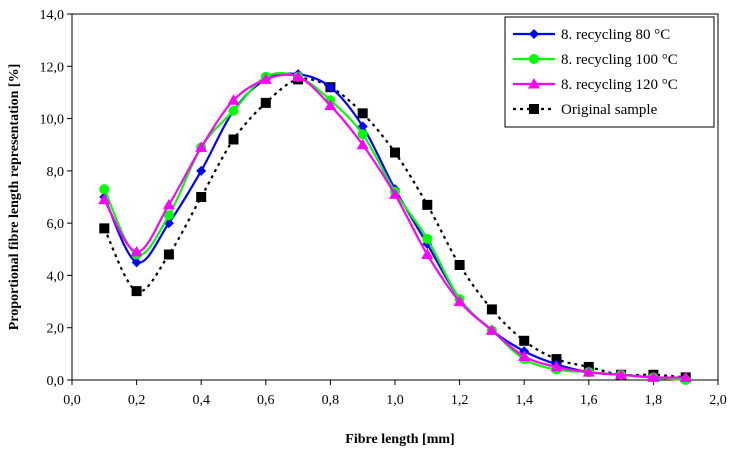 The image size is (736, 451). Describe the element at coordinates (331, 400) in the screenshot. I see `x-tick-label: 0,8` at that location.